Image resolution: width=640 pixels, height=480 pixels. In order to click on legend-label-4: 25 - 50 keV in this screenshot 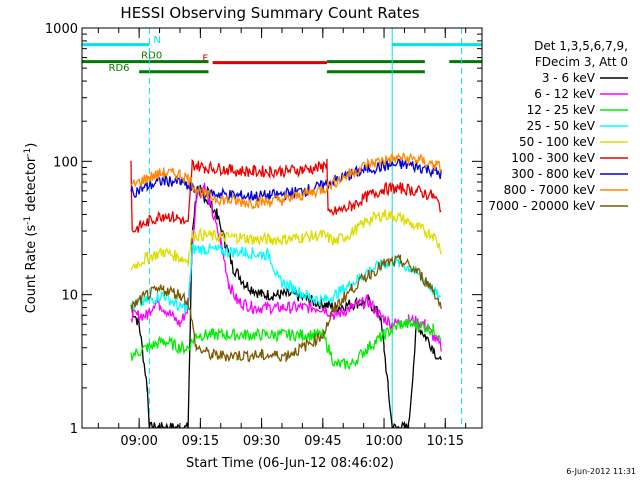, I will do `click(561, 126)`.